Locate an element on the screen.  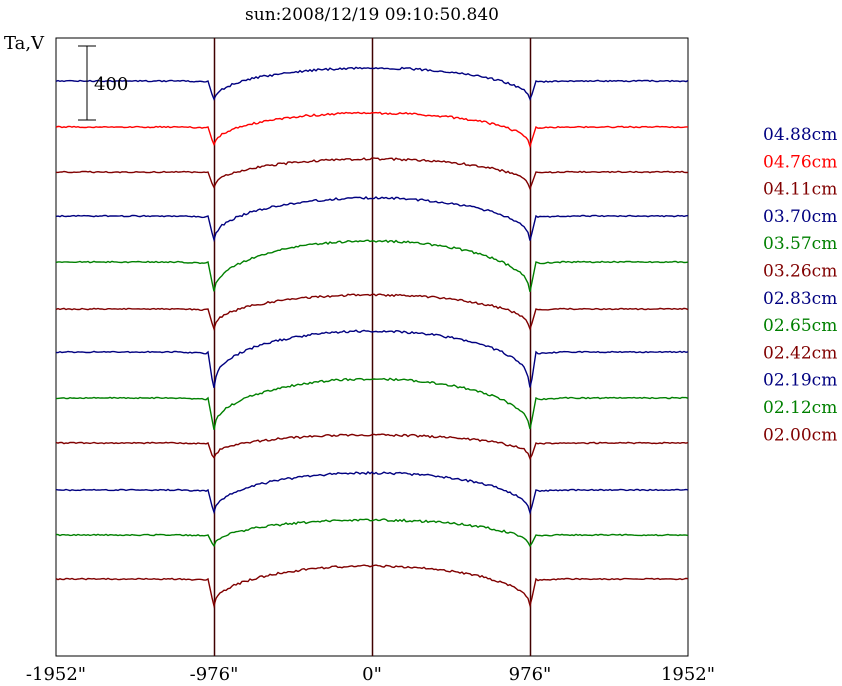
scale-bar: 400 is located at coordinates (103, 83).